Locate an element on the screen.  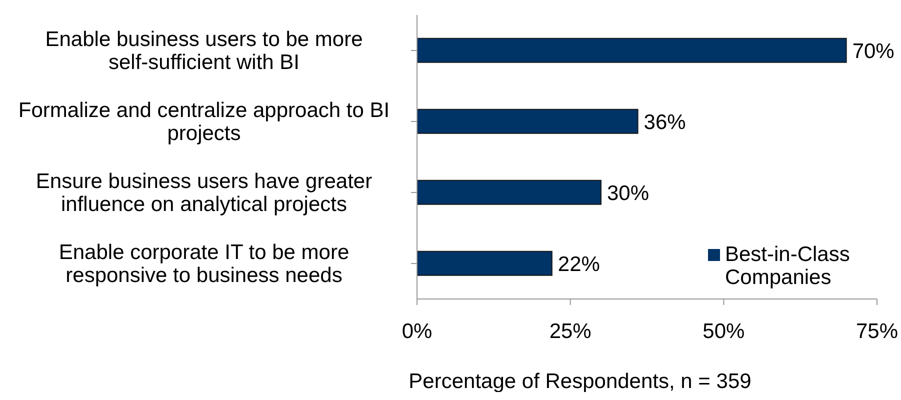
y-tick-label: Enable business users to be more self-sufficient with BI is located at coordinates (204, 51).